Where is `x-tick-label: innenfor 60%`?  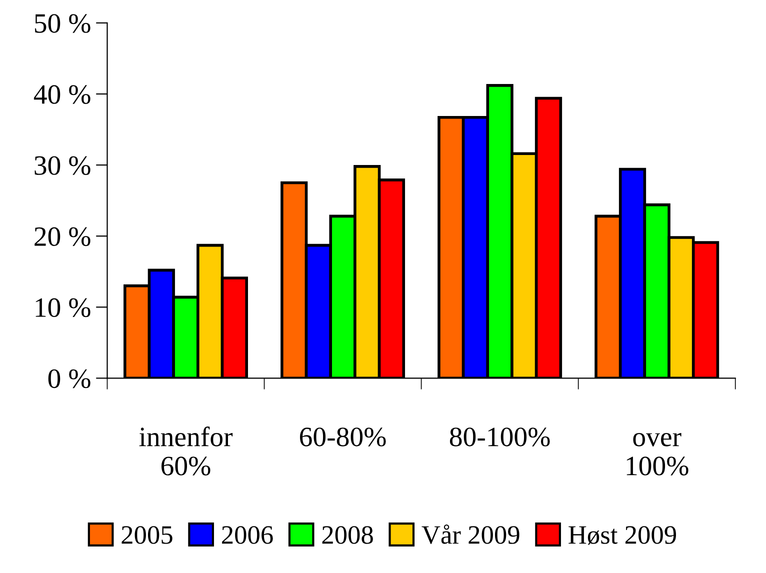 x-tick-label: innenfor 60% is located at coordinates (186, 451).